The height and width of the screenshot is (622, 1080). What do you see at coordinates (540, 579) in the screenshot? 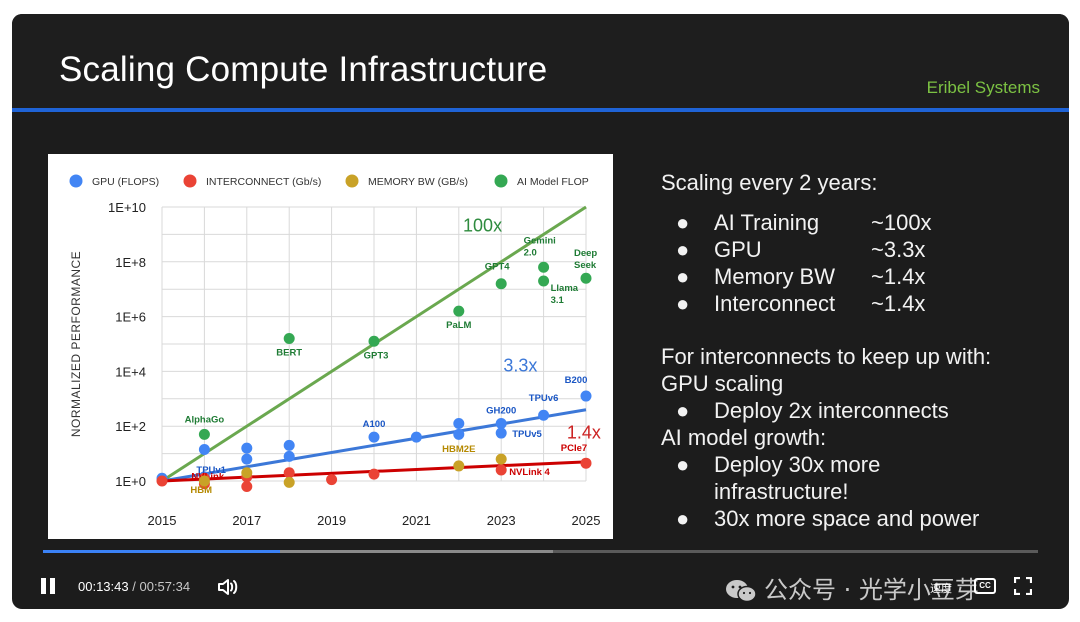
I see `video-player-controls: 00:13:43 / 00:57:34 公众号 · 光学小豆芽 速度 CC` at bounding box center [540, 579].